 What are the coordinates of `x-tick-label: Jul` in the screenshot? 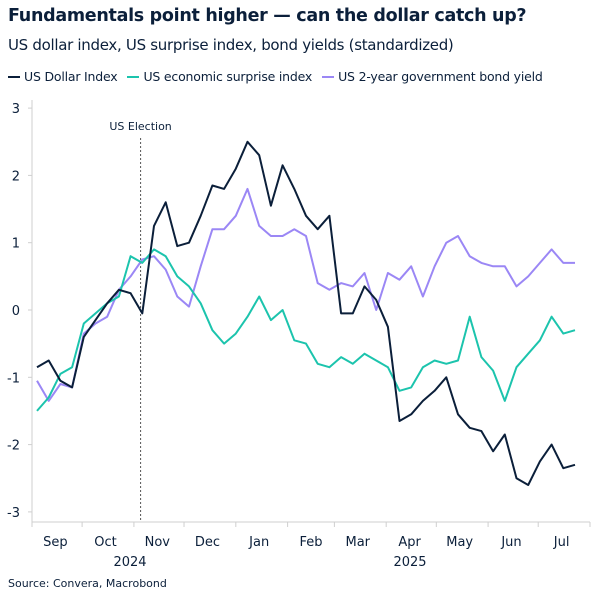 It's located at (561, 542).